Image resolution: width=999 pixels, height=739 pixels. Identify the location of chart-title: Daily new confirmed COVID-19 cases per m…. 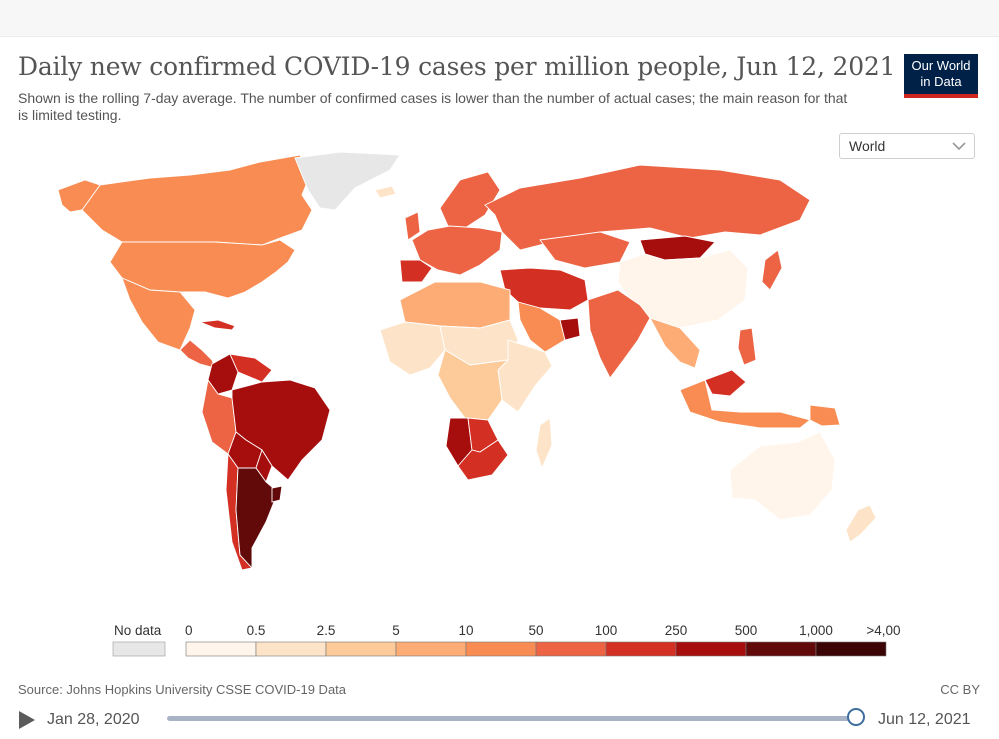
(457, 66).